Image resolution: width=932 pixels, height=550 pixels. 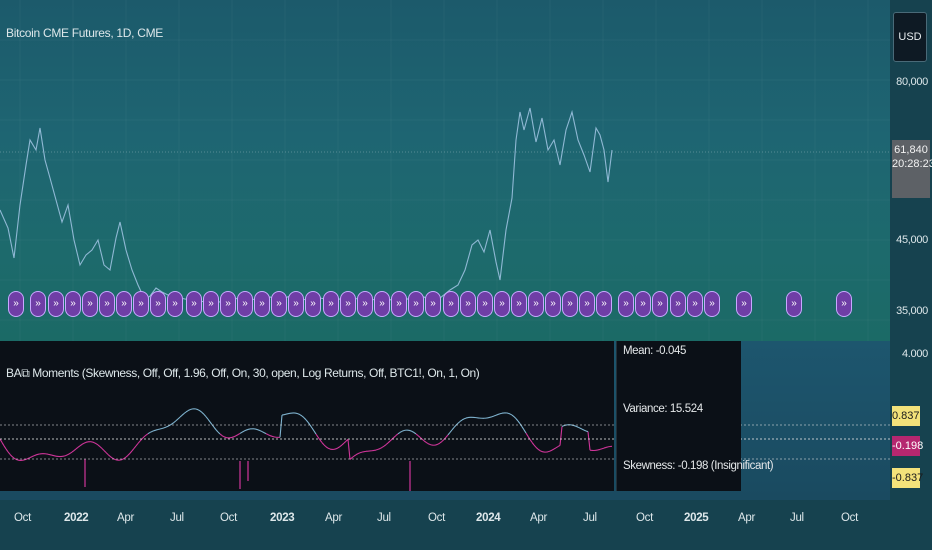 I want to click on indicator-threshold-lines, so click(x=445, y=442).